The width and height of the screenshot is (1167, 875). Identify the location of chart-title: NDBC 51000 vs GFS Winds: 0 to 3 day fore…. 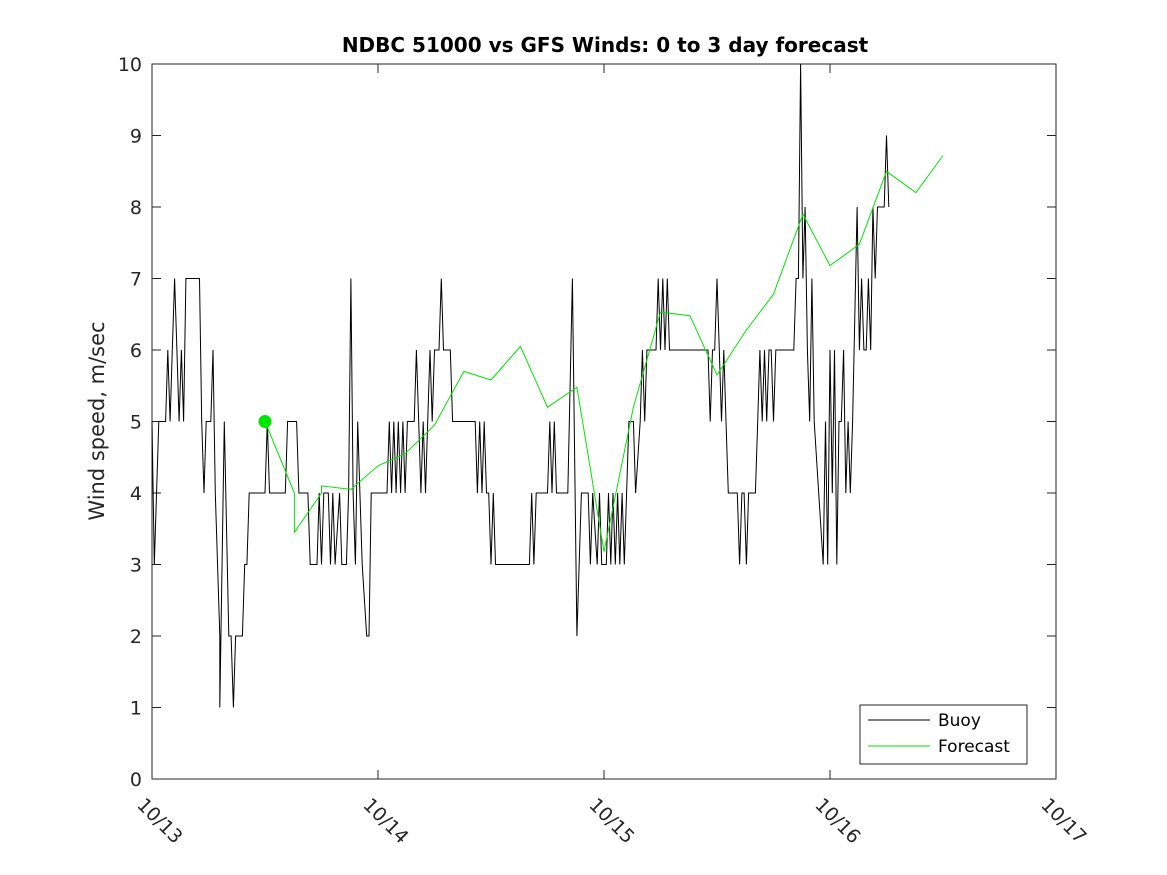
(605, 45).